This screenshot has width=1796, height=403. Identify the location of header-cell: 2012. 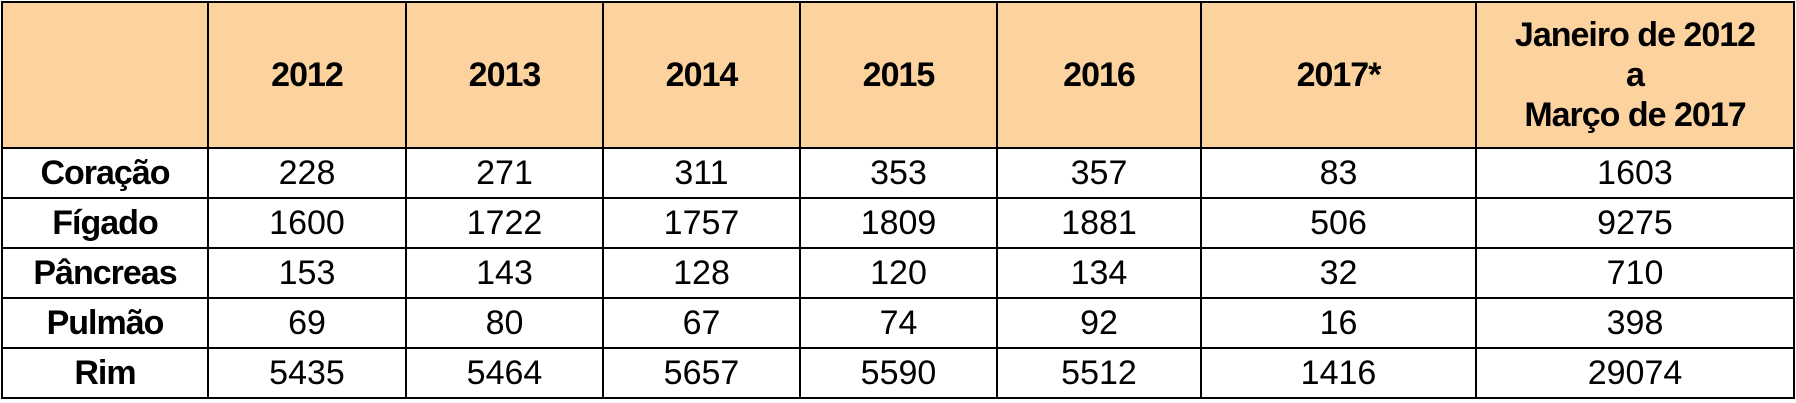
(307, 75).